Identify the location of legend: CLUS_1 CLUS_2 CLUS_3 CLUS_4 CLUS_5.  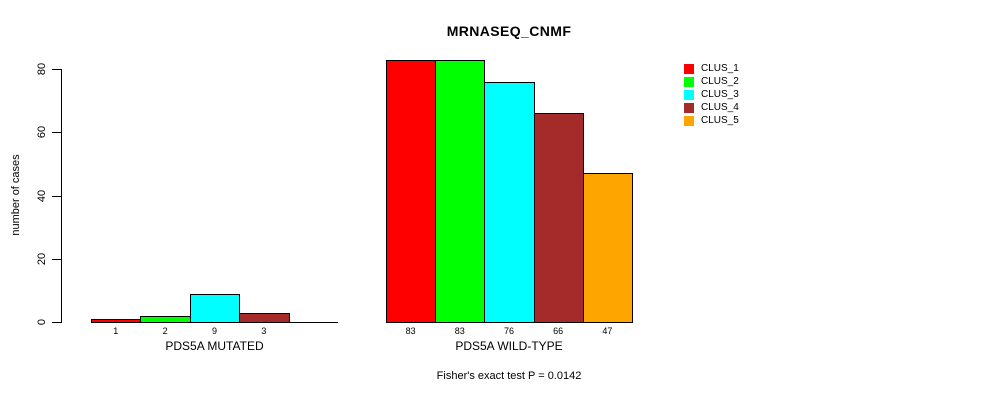
(711, 95).